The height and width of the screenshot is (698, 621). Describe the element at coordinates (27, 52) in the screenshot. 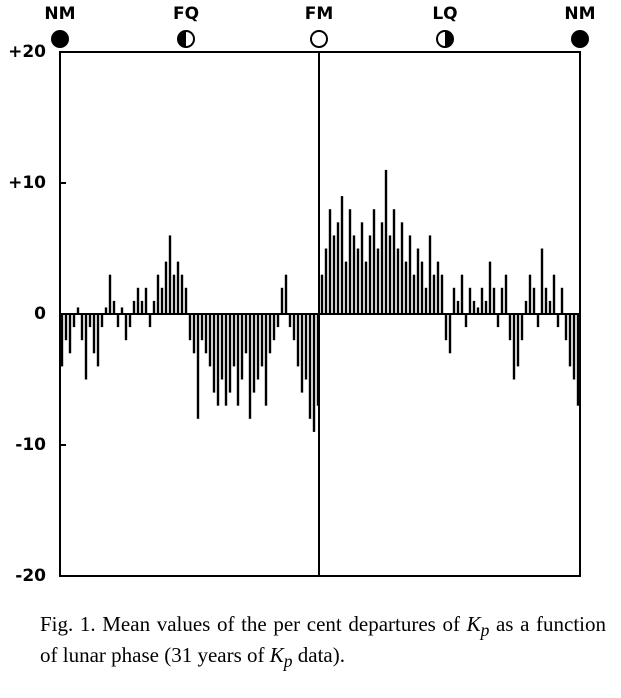

I see `y-tick-label: +20` at that location.